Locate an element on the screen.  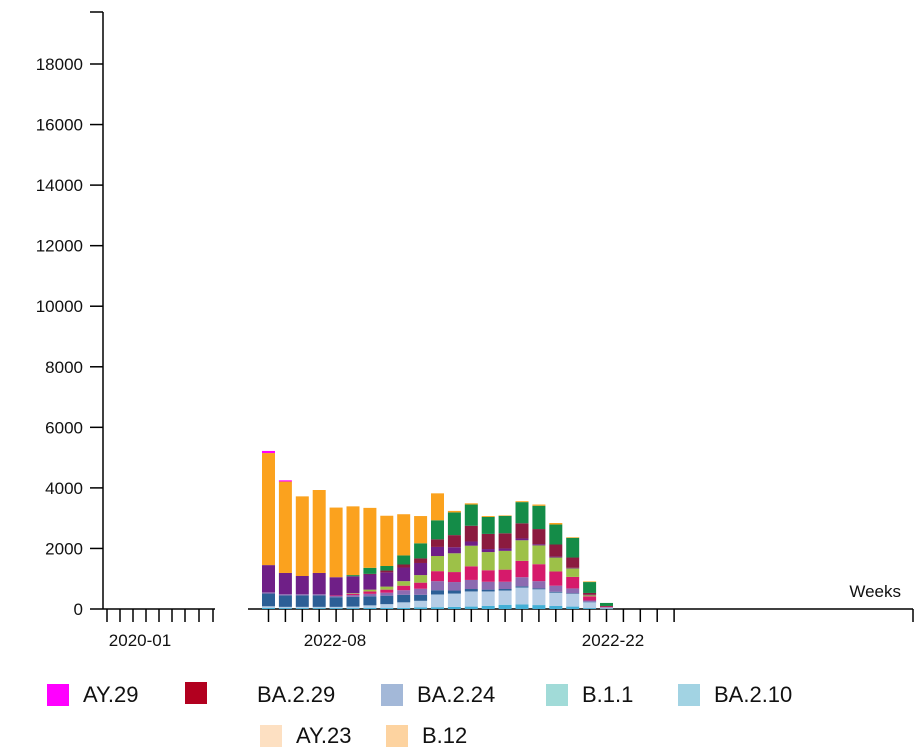
y-tick-label: 0 is located at coordinates (78, 609).